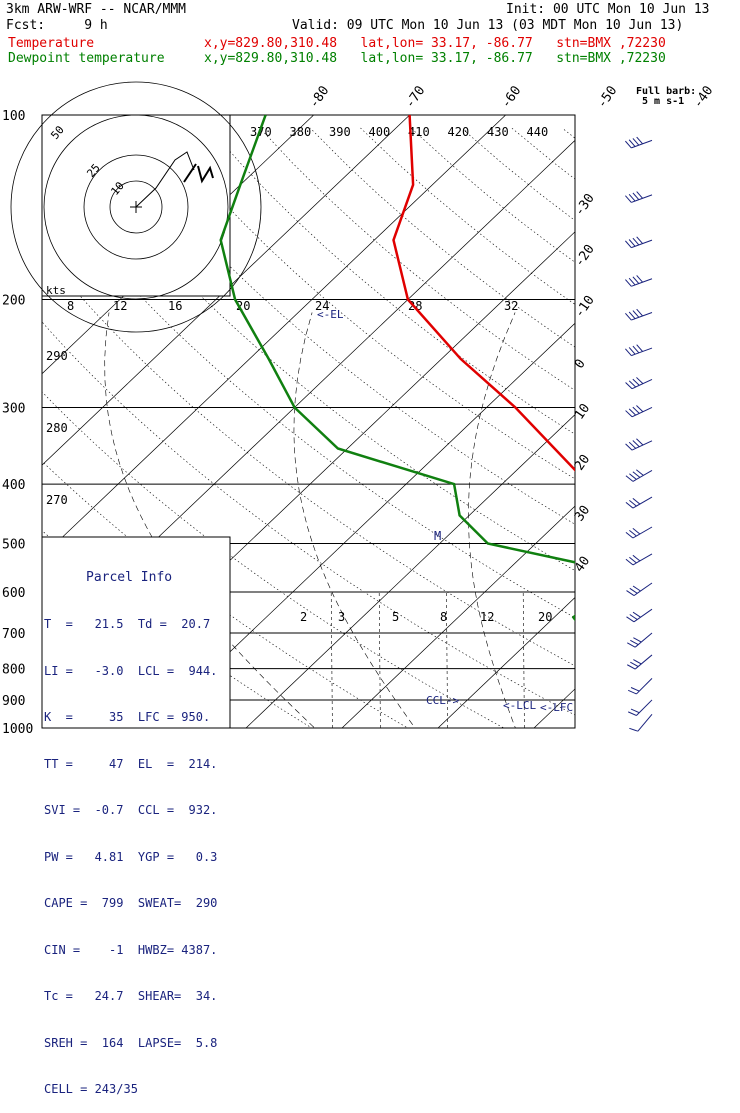  What do you see at coordinates (442, 700) in the screenshot?
I see `ccl-marker: CCL->` at bounding box center [442, 700].